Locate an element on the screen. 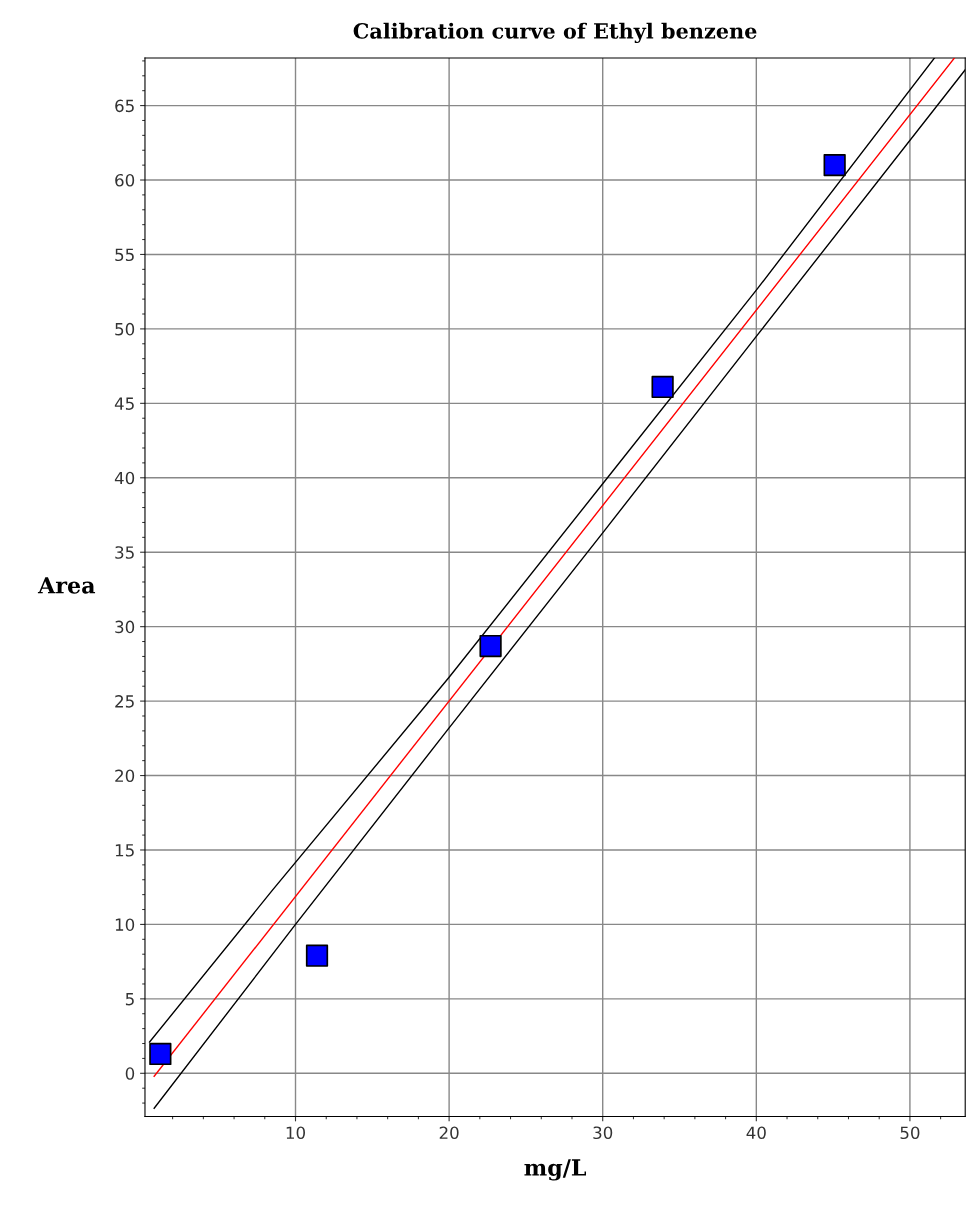 The width and height of the screenshot is (973, 1207). y-tick-label: 35 is located at coordinates (124, 552).